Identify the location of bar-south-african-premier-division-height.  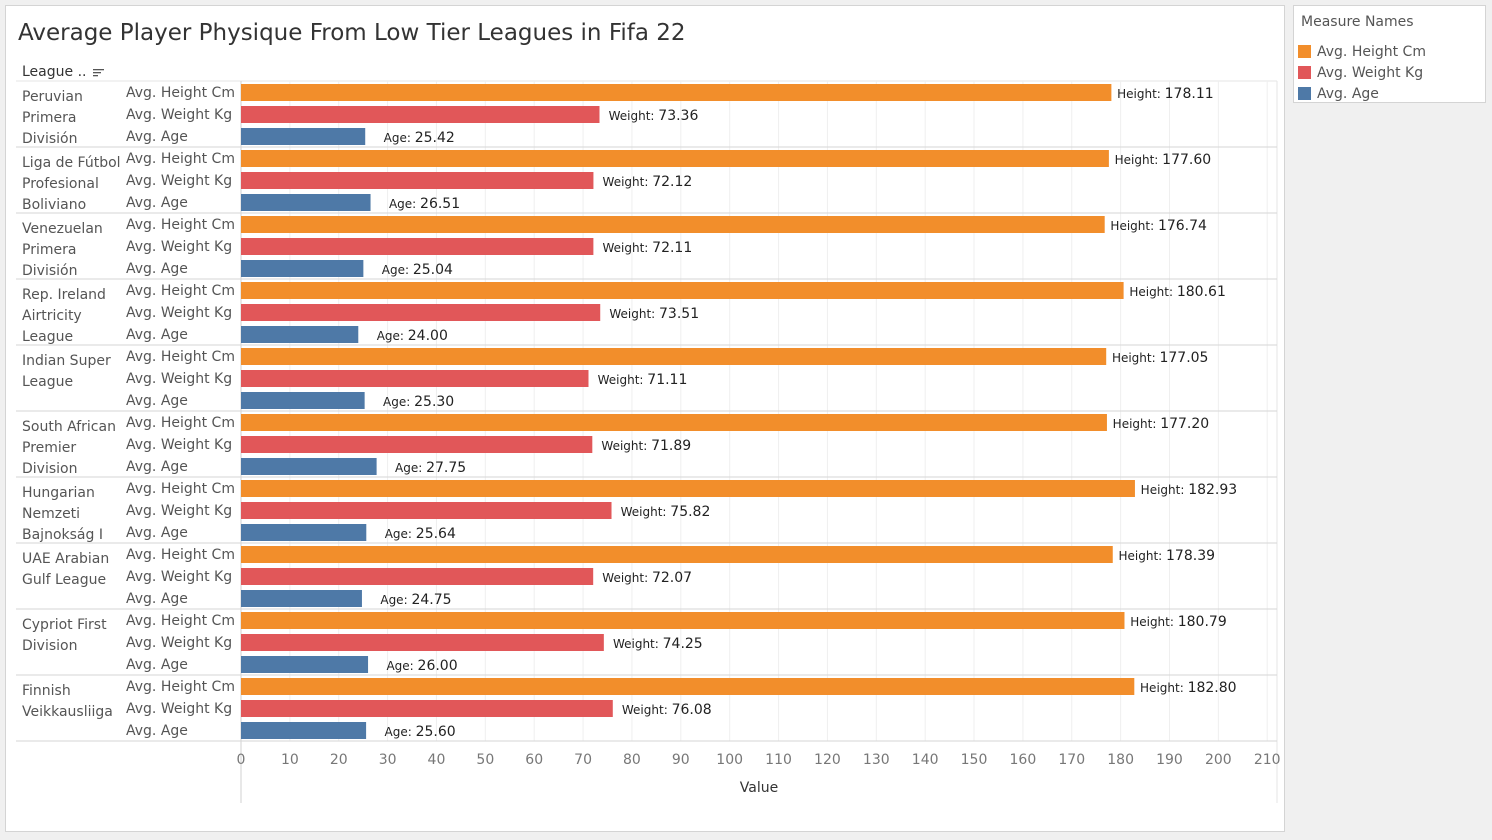
(674, 422).